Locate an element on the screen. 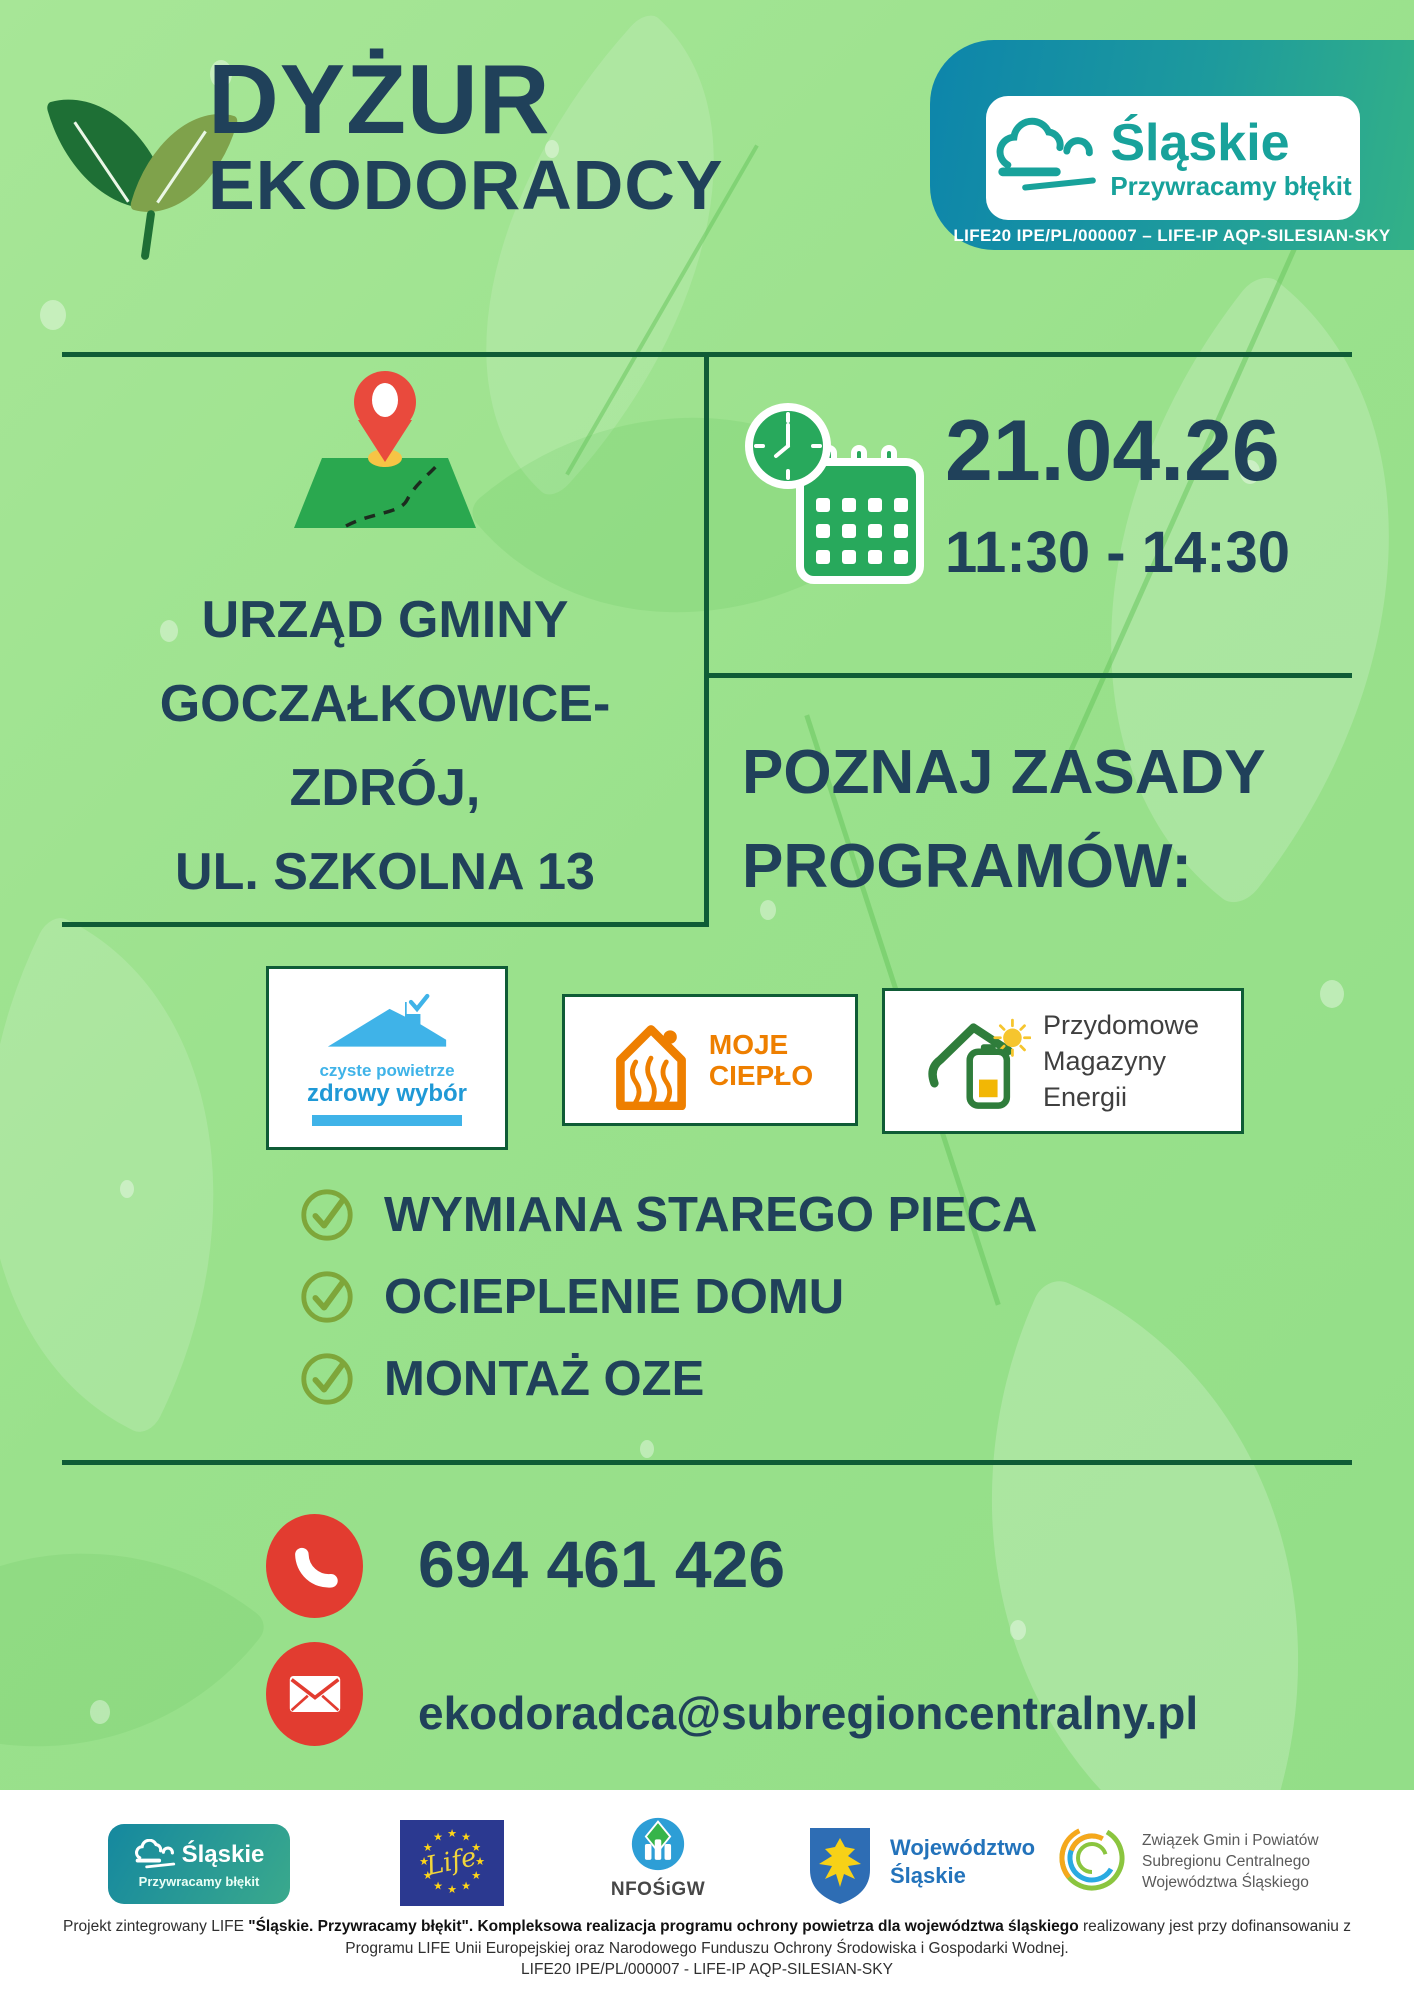 The height and width of the screenshot is (2000, 1414). zwiazek-line3: Województwa Śląskiego is located at coordinates (1225, 1882).